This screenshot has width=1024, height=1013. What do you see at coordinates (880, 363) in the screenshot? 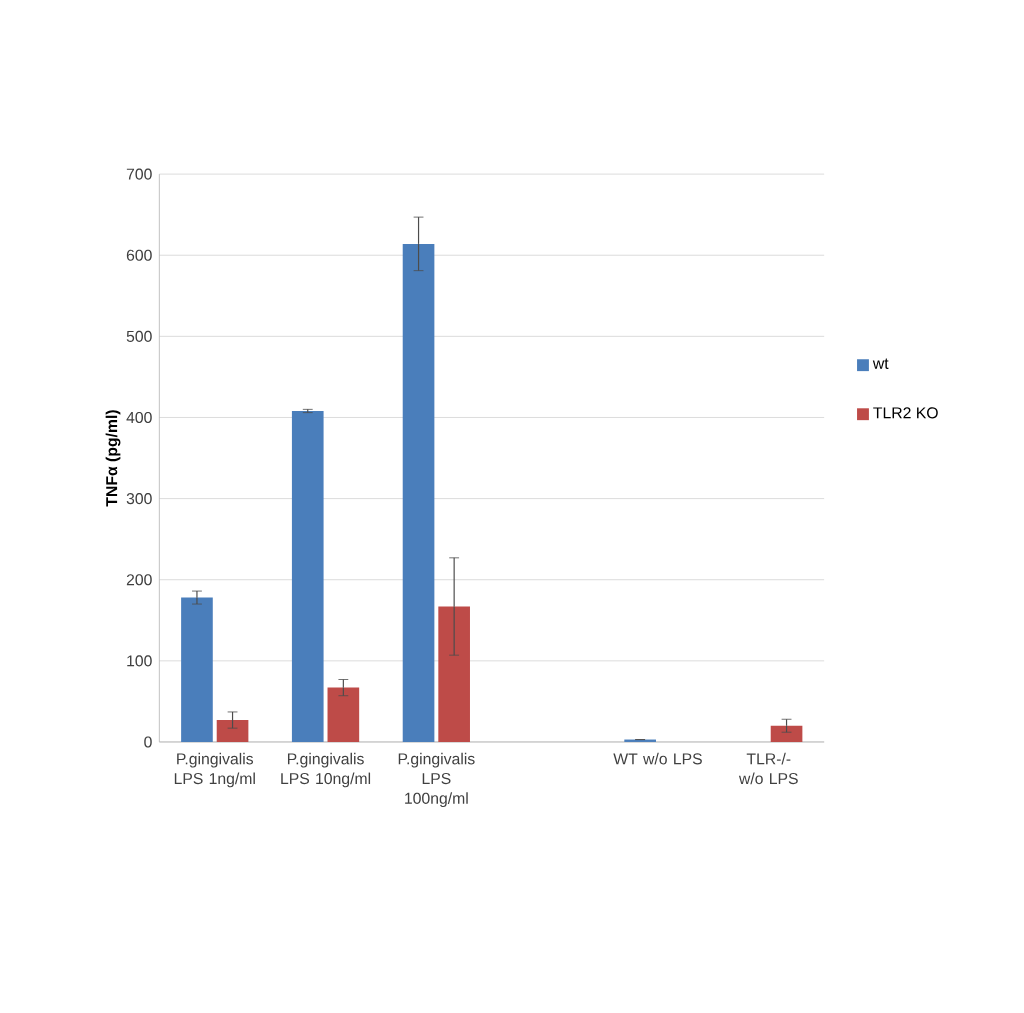
I see `legend-label: wt` at bounding box center [880, 363].